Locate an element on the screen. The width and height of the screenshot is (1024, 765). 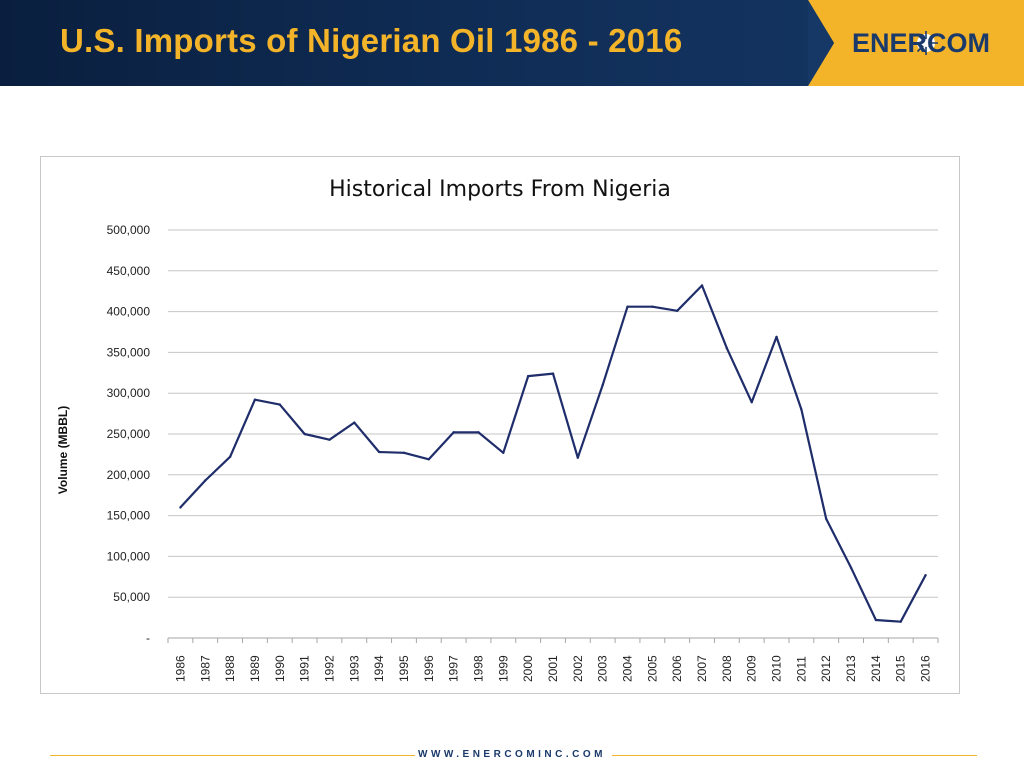
y-tick-label: 250,000 is located at coordinates (129, 434).